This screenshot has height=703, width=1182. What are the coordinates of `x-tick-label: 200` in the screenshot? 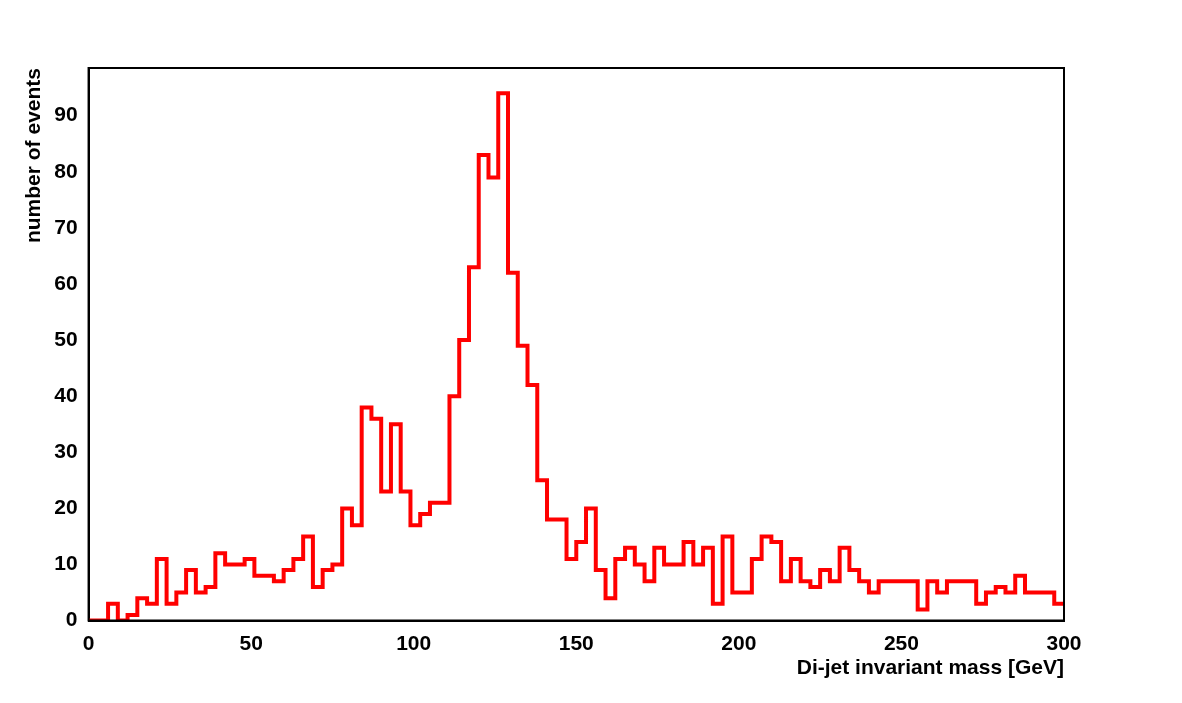 It's located at (739, 642).